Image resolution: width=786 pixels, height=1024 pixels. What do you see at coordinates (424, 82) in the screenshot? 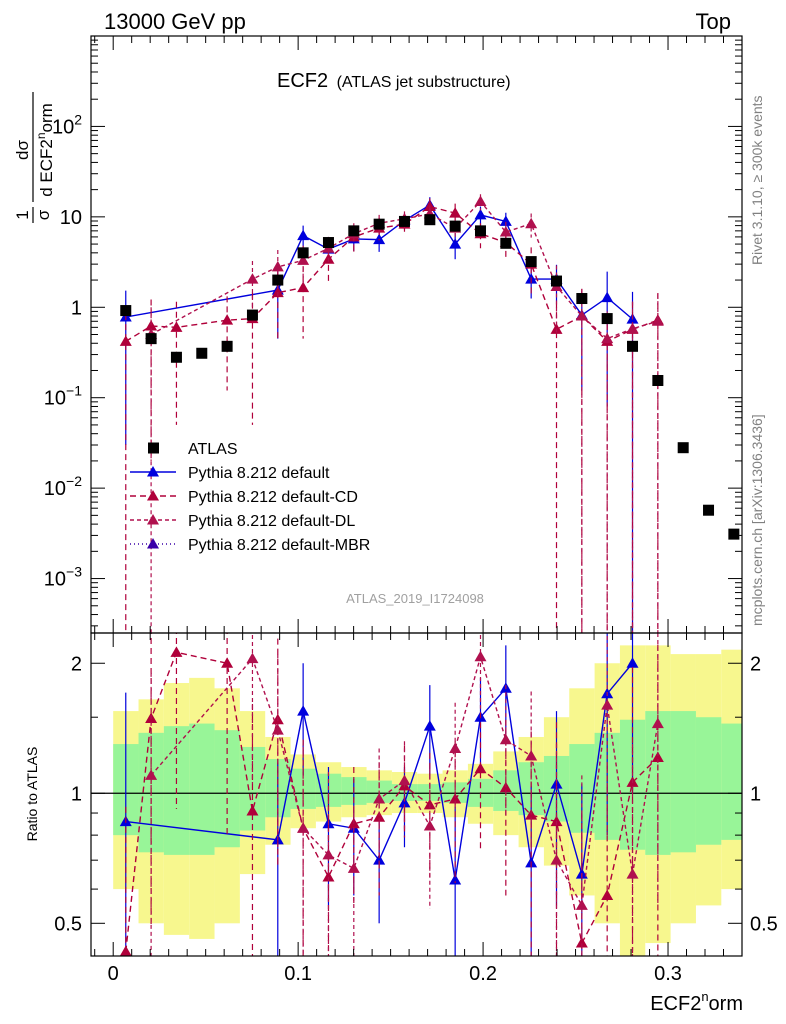
I see `plot-title-sub: (ATLAS jet substructure)` at bounding box center [424, 82].